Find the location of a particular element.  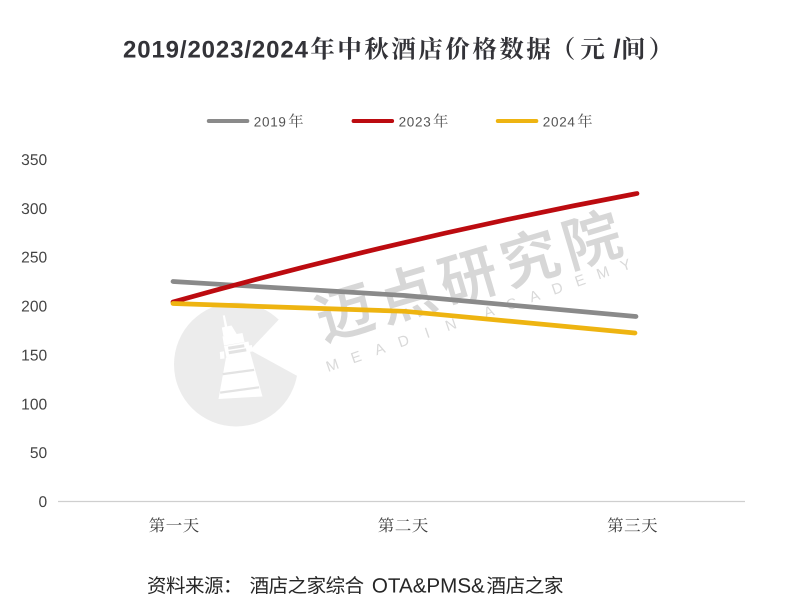

svg-text: 2019 is located at coordinates (270, 122).